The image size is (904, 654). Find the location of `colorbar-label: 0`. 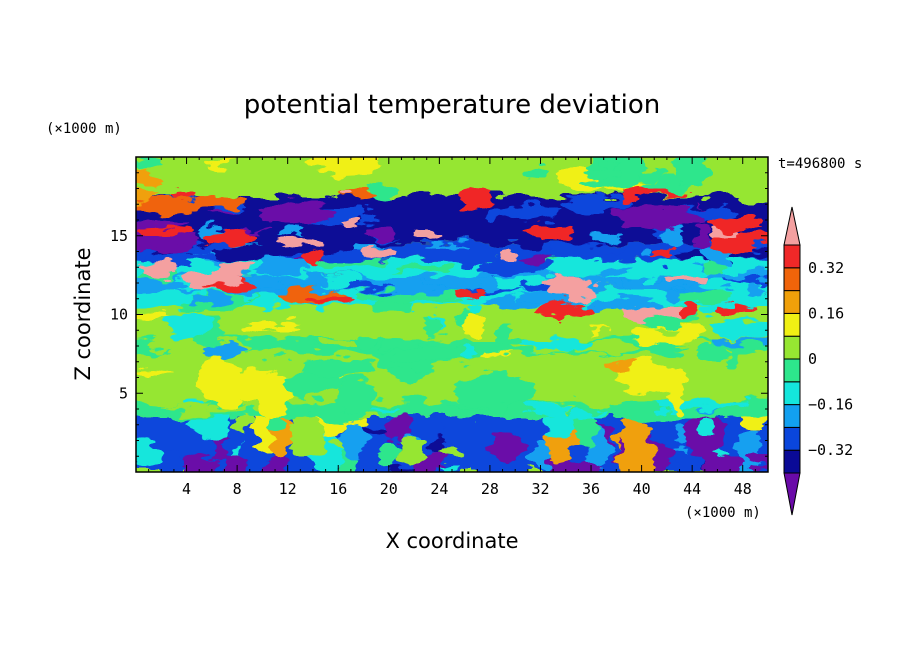

colorbar-label: 0 is located at coordinates (812, 359).